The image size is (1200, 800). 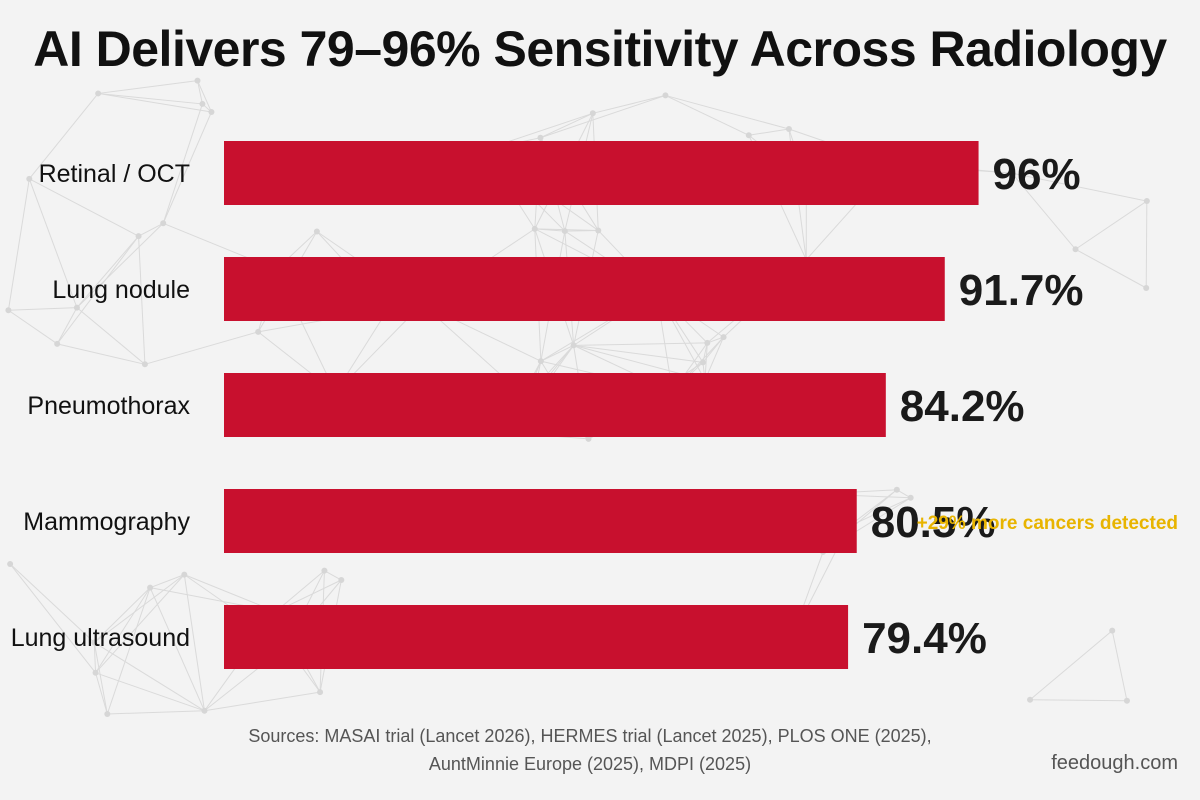 I want to click on annotation-label: +29% more cancers detected, so click(x=1047, y=523).